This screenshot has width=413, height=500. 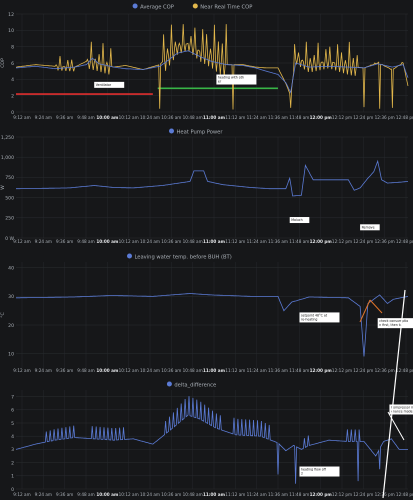 I want to click on annotation-text: 2, so click(x=302, y=474).